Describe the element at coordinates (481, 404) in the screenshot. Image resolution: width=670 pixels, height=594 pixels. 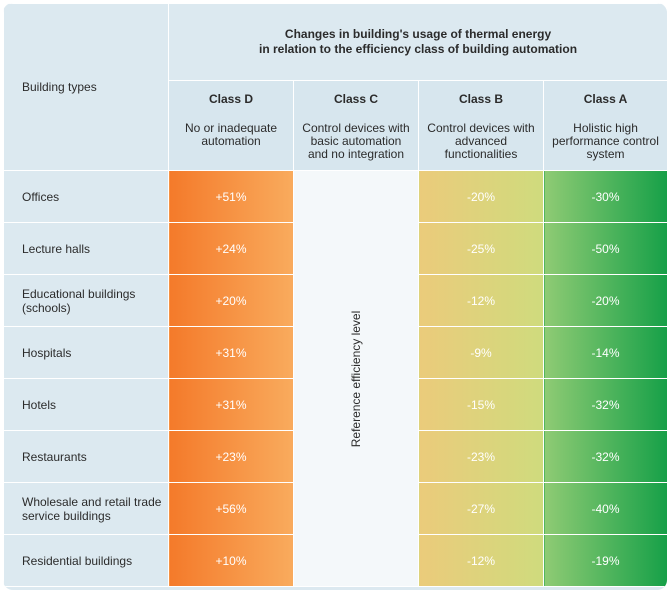
I see `class-b-value: -15%` at that location.